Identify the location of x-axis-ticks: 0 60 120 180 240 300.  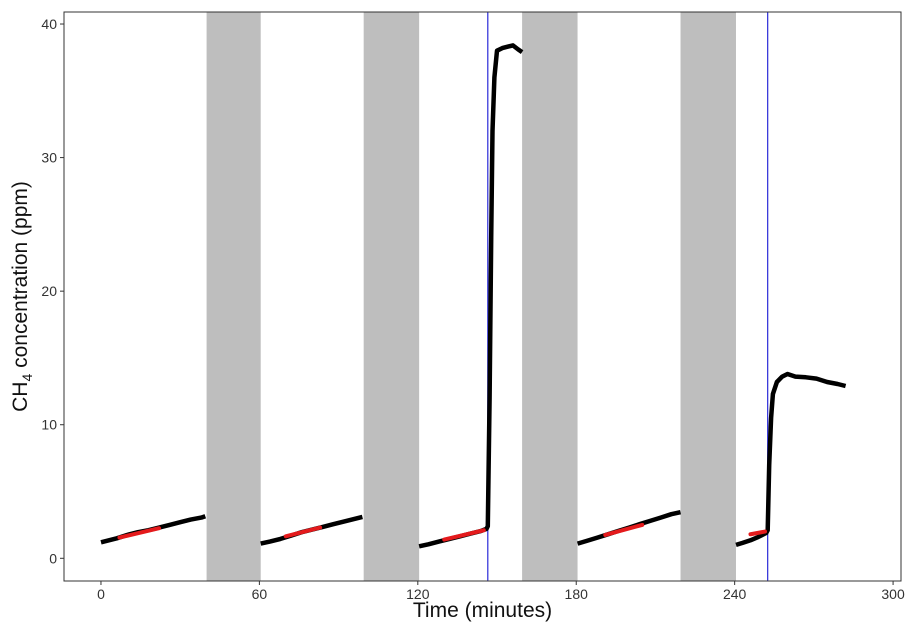
(501, 591).